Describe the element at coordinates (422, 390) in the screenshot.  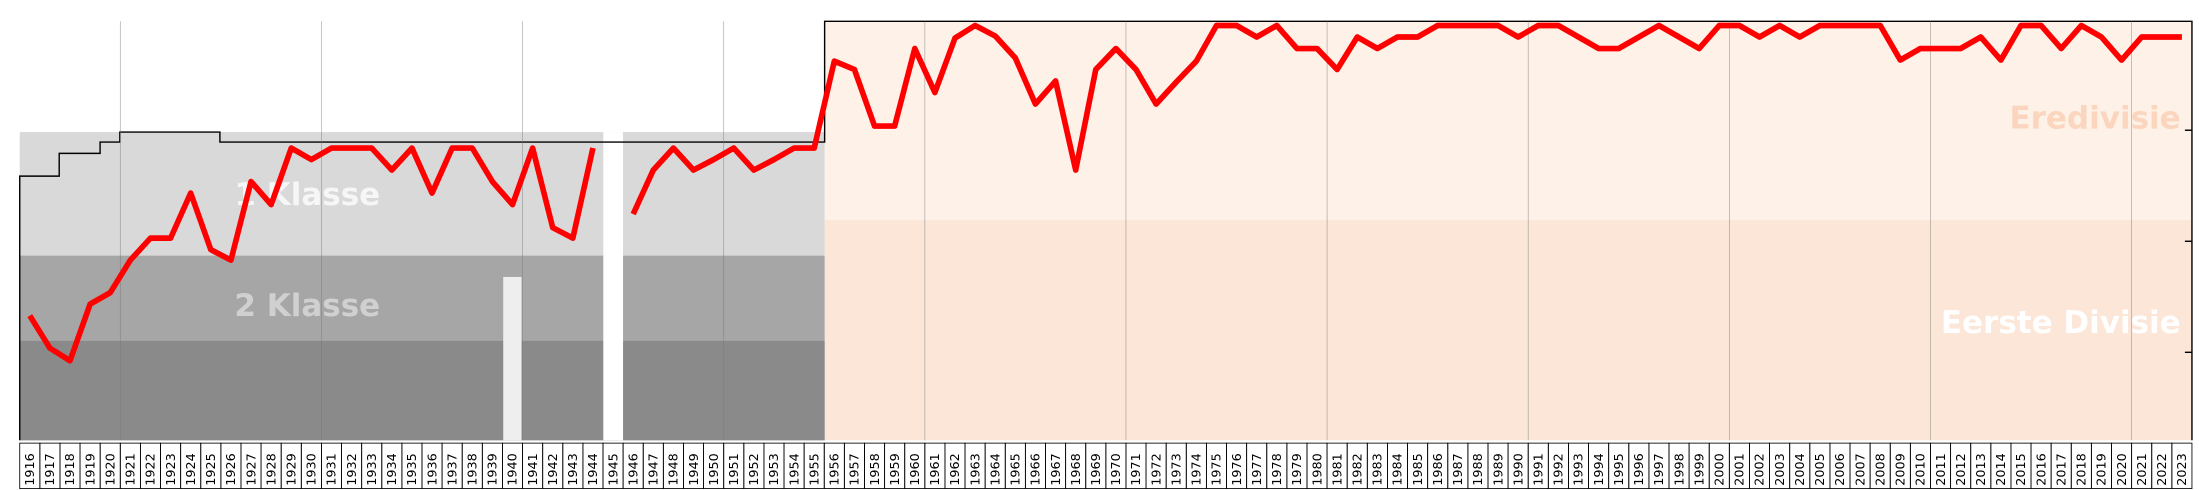
I see `lower-band` at that location.